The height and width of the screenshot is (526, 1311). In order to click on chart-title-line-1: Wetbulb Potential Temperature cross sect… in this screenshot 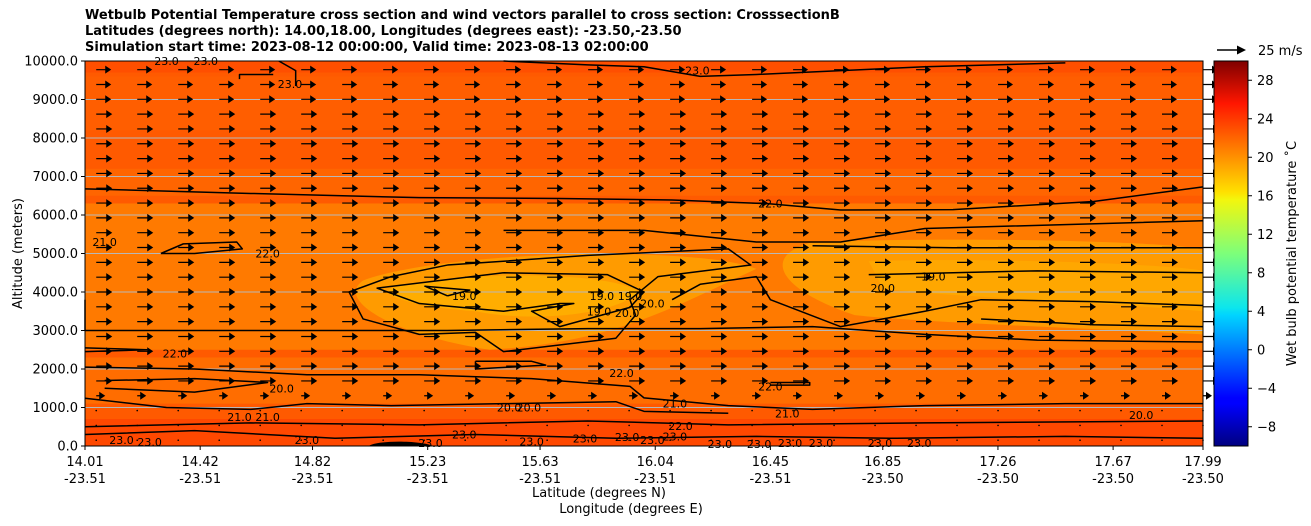, I will do `click(462, 15)`.